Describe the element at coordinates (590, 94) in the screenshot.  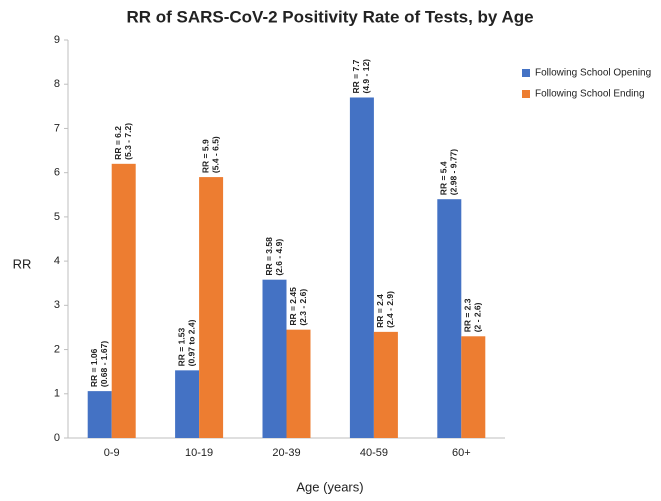
I see `legend-label: Following School Ending` at that location.